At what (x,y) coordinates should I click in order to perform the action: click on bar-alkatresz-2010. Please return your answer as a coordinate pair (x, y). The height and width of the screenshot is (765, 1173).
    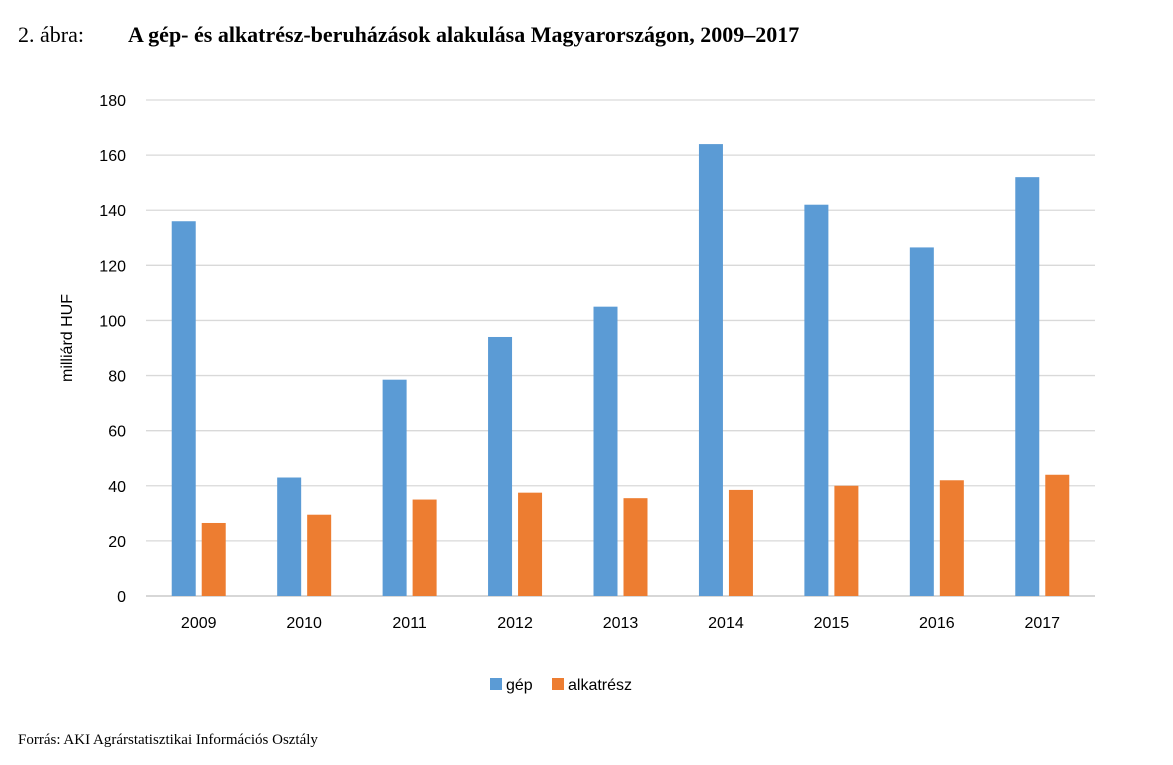
    Looking at the image, I should click on (319, 555).